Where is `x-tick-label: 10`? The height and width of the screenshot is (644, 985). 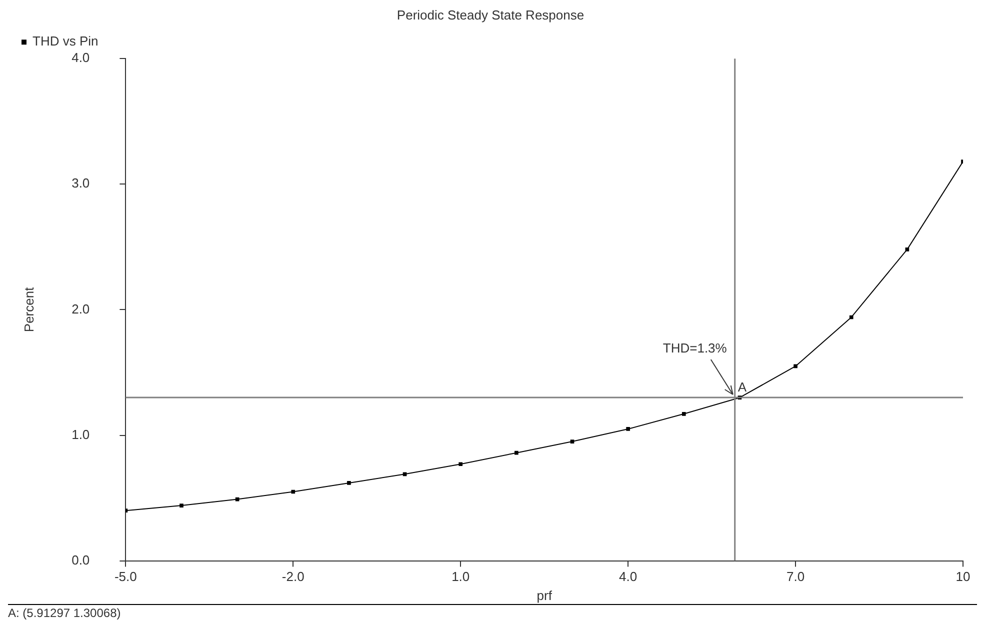
x-tick-label: 10 is located at coordinates (963, 576).